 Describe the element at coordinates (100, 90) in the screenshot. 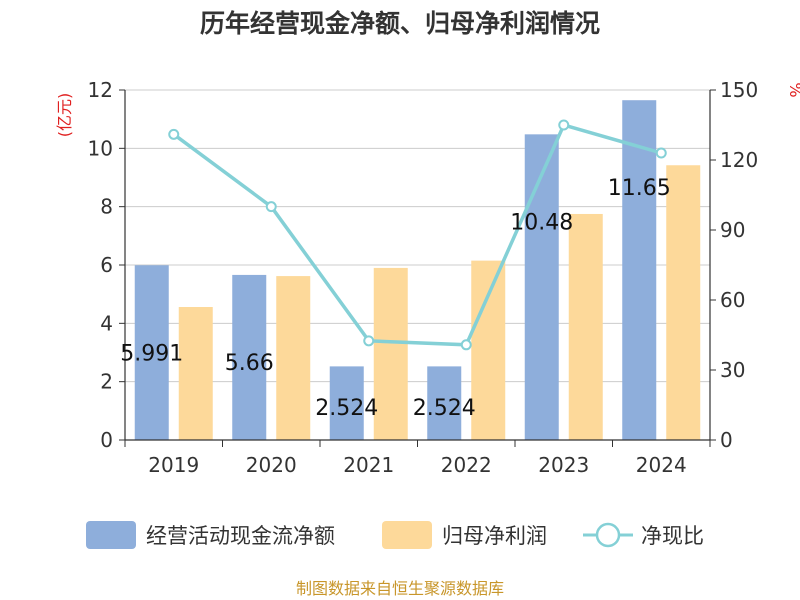

I see `left-tick-label: 12` at that location.